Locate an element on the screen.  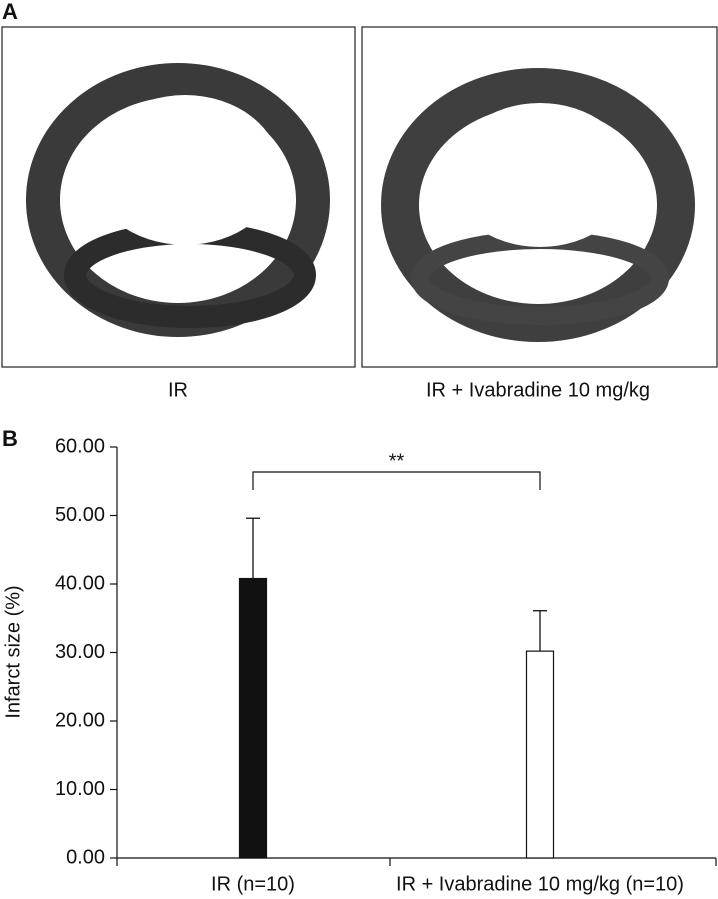
significance-label: ** is located at coordinates (397, 461).